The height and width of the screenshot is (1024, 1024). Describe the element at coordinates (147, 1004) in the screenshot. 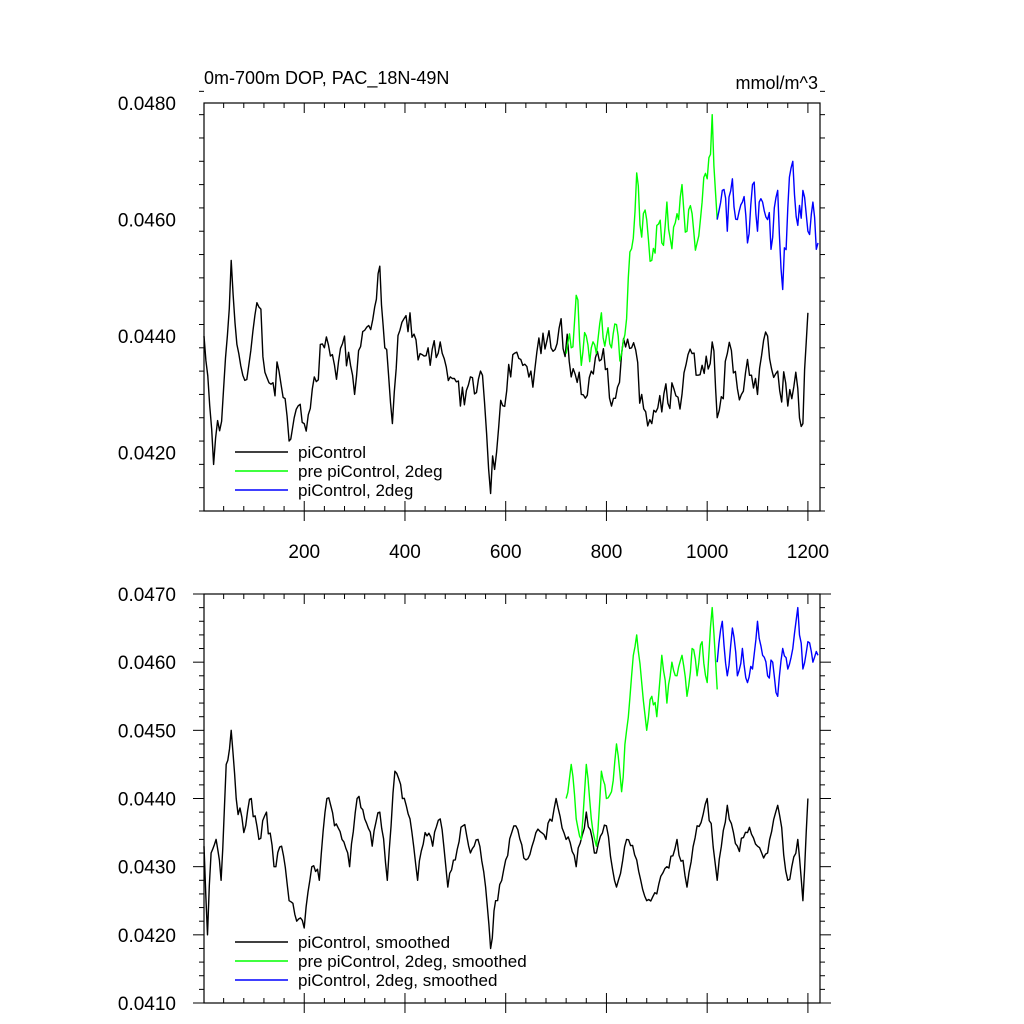

I see `y-tick-label: 0.0410` at that location.